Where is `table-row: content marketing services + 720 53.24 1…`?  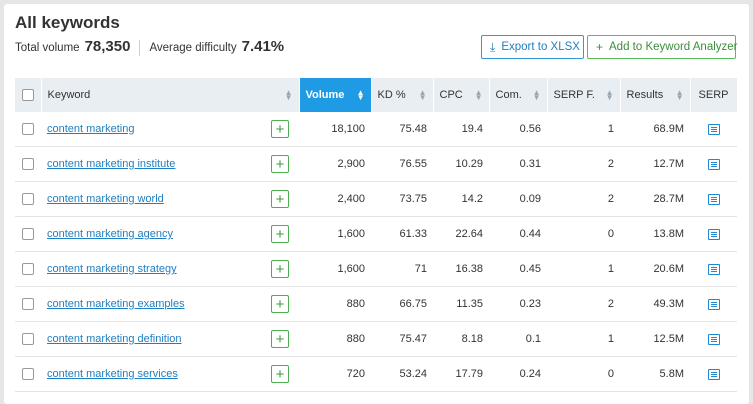 table-row: content marketing services + 720 53.24 1… is located at coordinates (376, 374).